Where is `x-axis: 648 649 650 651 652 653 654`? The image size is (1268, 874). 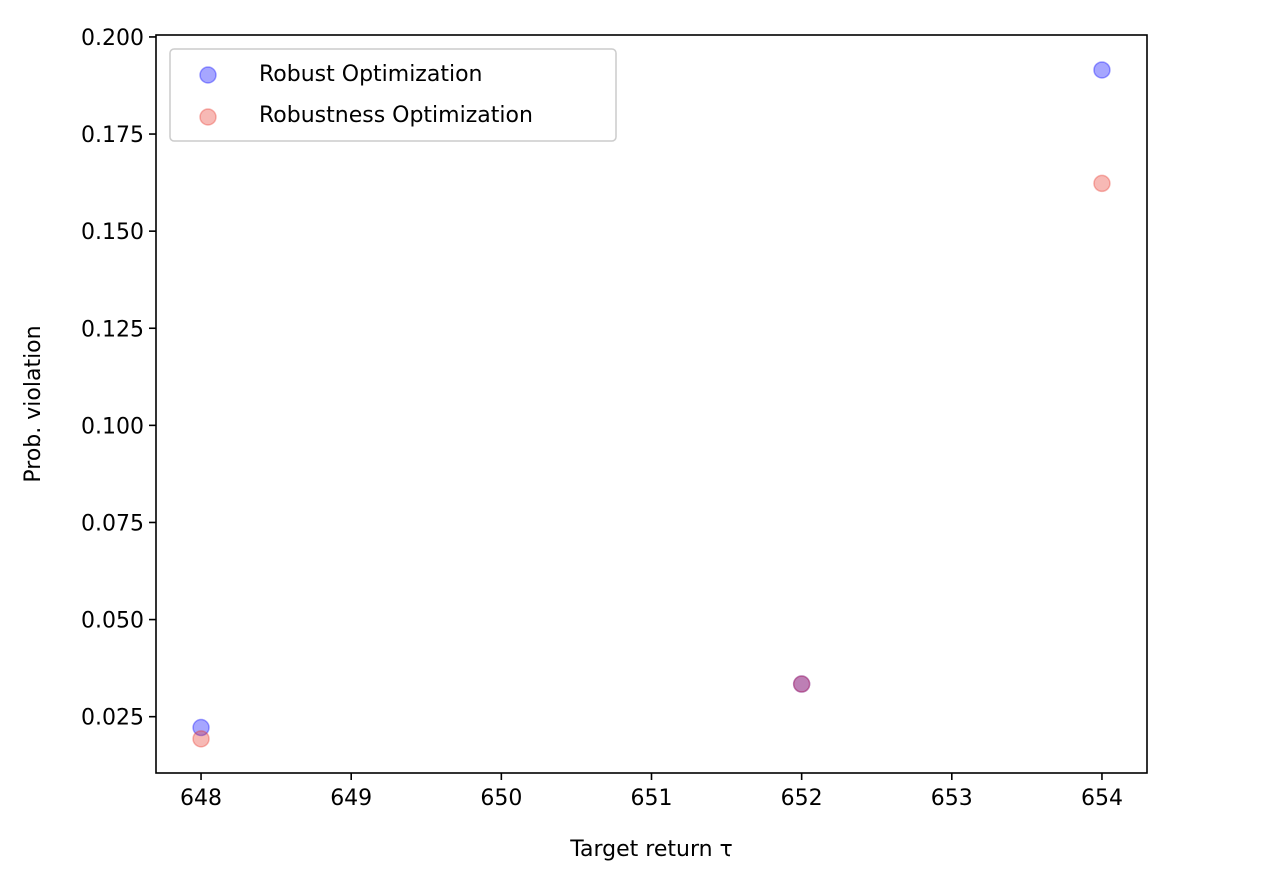 x-axis: 648 649 650 651 652 653 654 is located at coordinates (651, 792).